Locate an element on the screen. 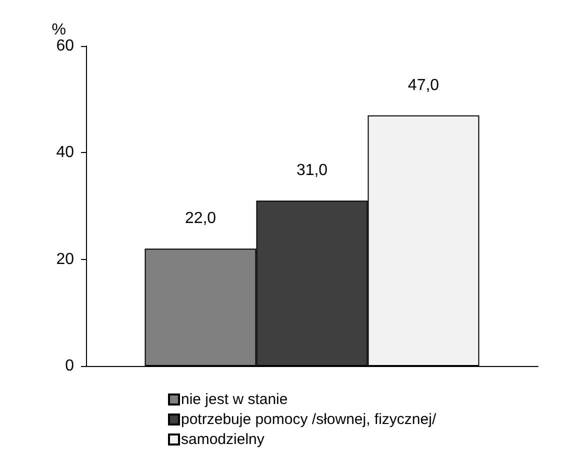 This screenshot has height=462, width=574. data-label: 22,0 is located at coordinates (200, 219).